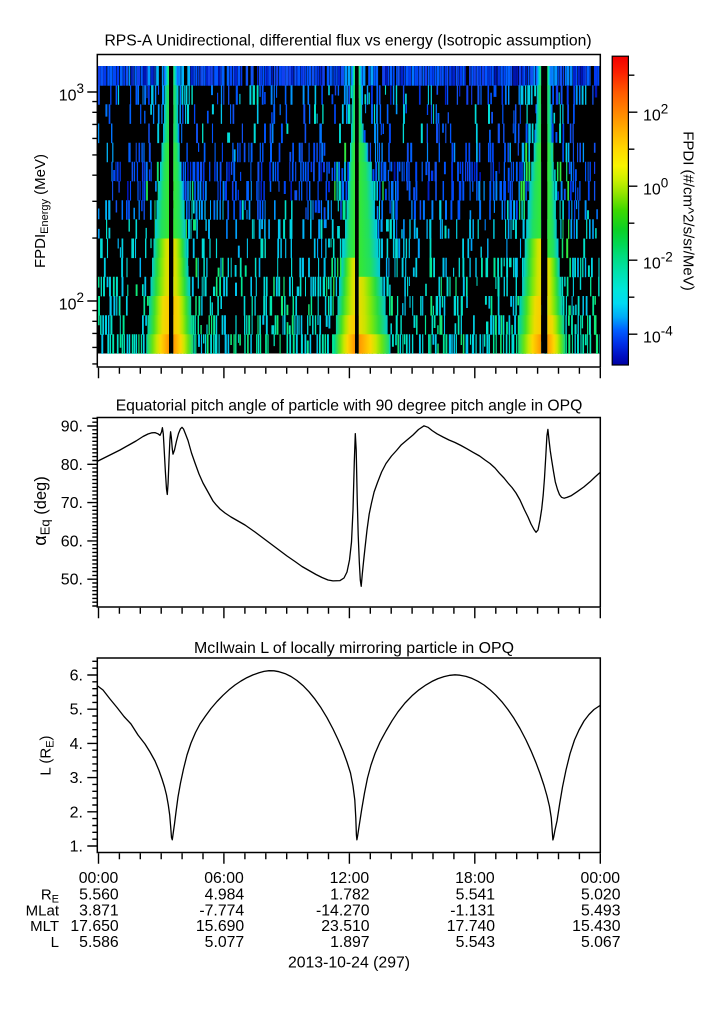  What do you see at coordinates (475, 878) in the screenshot?
I see `svg-text: 18:00` at bounding box center [475, 878].